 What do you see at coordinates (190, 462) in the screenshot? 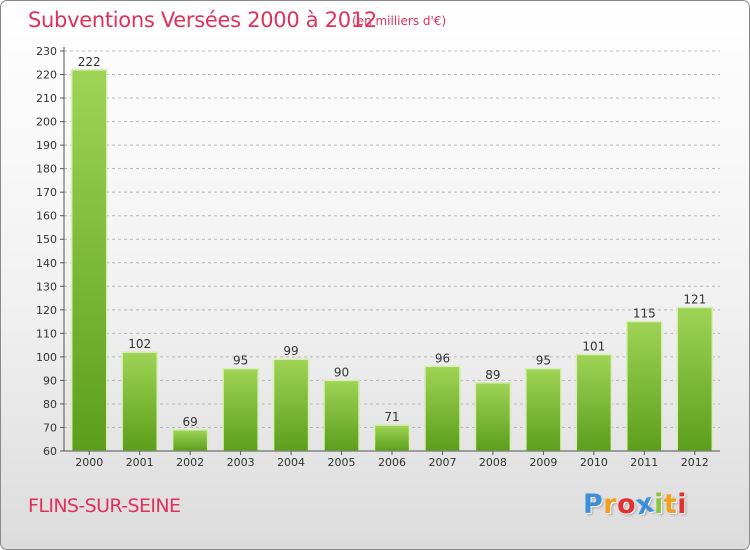
I see `x-tick-label: 2002` at bounding box center [190, 462].